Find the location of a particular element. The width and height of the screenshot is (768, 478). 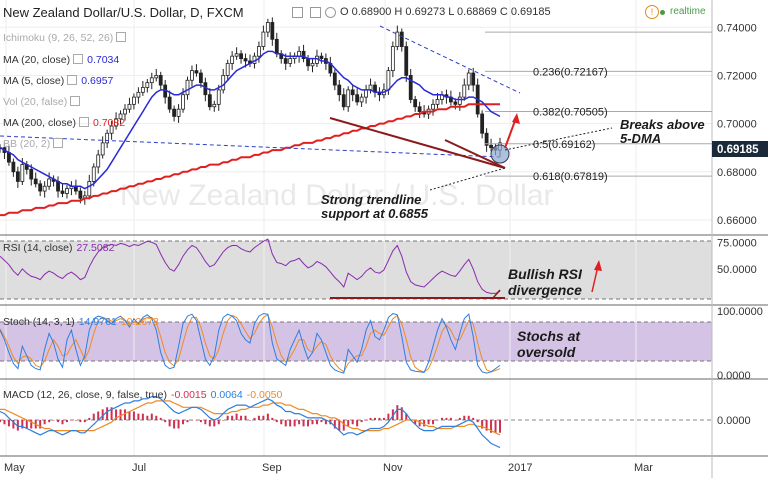

eye-icon is located at coordinates (330, 12).